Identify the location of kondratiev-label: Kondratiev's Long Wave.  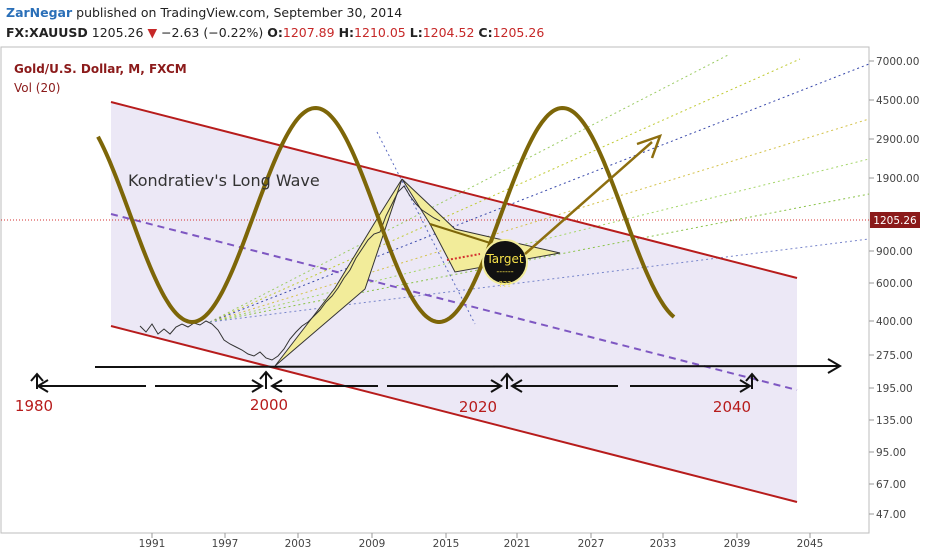
(224, 180).